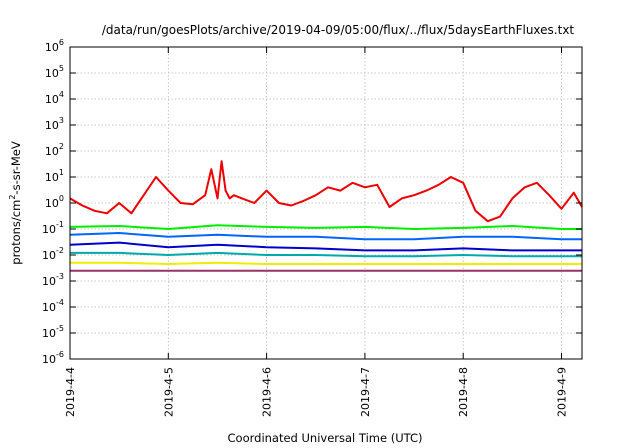 Image resolution: width=640 pixels, height=448 pixels. Describe the element at coordinates (61, 172) in the screenshot. I see `y-tick-exponent: 1` at that location.